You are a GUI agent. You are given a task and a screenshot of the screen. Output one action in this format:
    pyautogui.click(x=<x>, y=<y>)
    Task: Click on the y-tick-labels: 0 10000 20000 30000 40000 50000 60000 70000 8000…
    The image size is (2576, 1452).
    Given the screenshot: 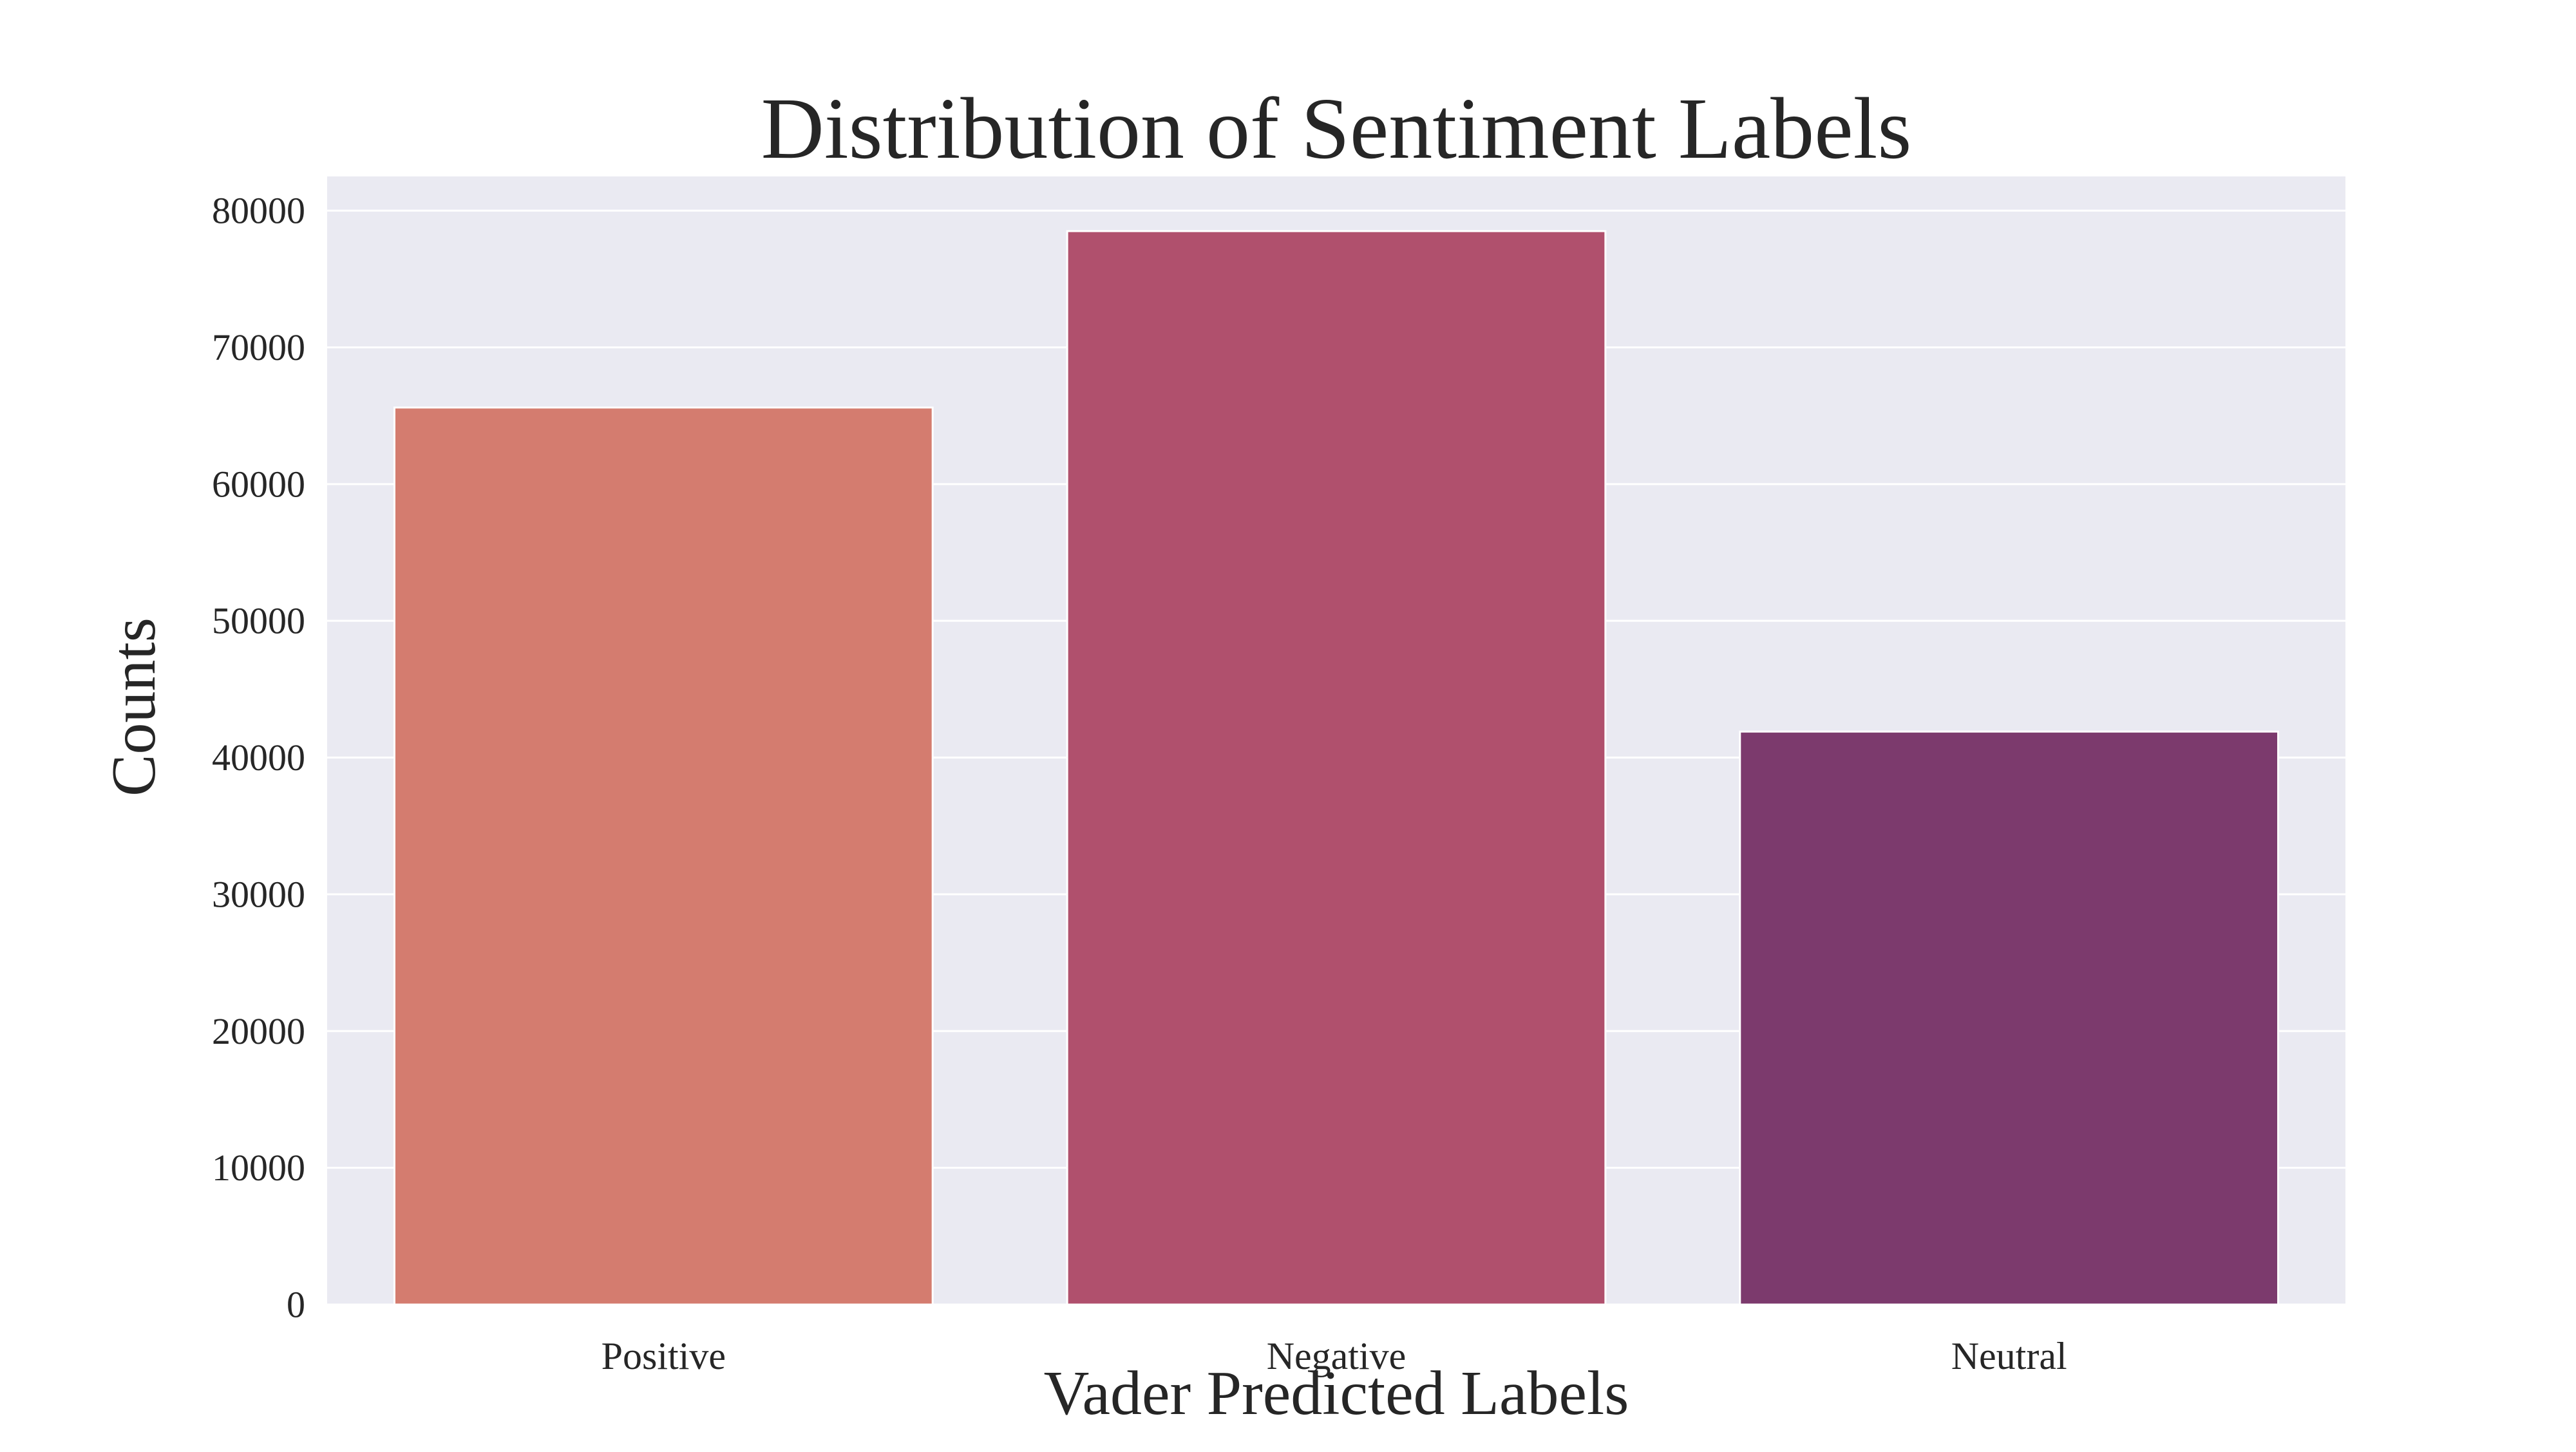 What is the action you would take?
    pyautogui.click(x=258, y=758)
    